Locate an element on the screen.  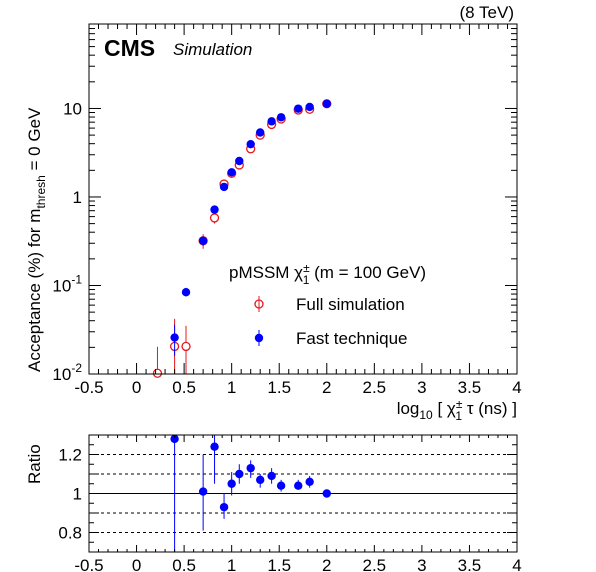
ratio-y-tick-label: 1 is located at coordinates (77, 494).